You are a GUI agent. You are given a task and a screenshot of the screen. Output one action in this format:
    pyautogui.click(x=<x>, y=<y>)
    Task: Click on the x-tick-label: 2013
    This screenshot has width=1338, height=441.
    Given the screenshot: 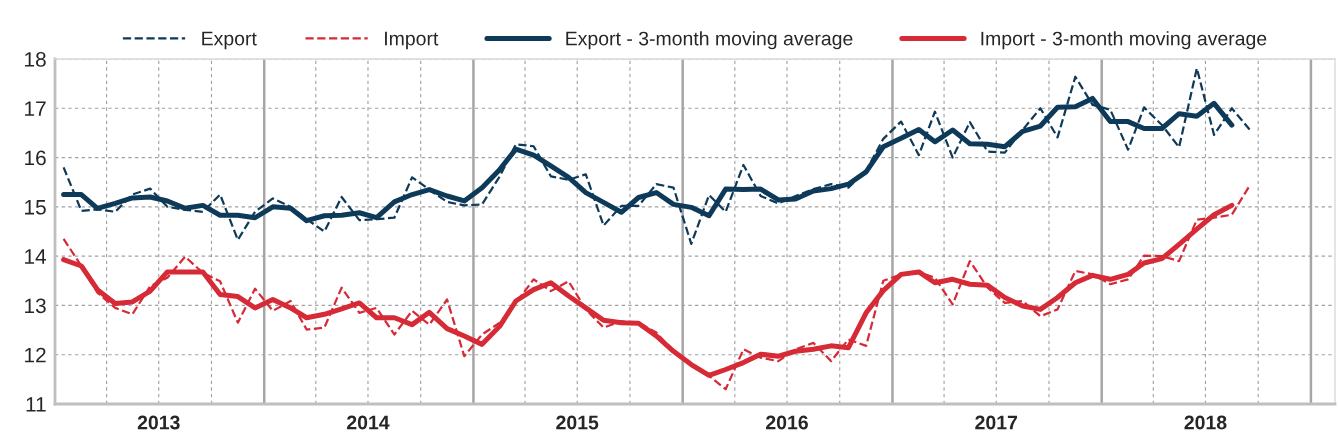 What is the action you would take?
    pyautogui.click(x=158, y=422)
    